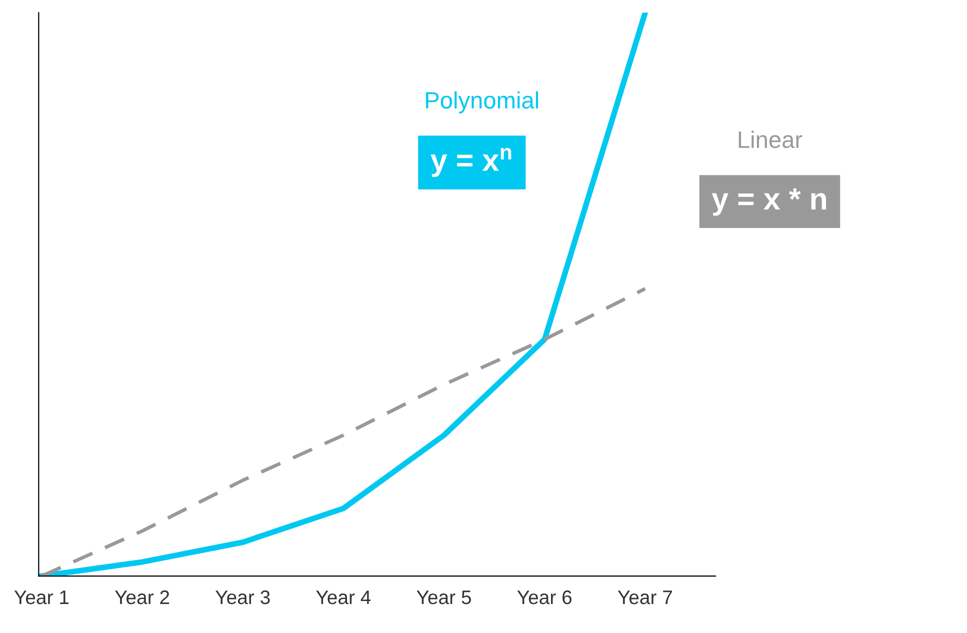 The height and width of the screenshot is (633, 967). What do you see at coordinates (769, 202) in the screenshot?
I see `annotation: y = x * n` at bounding box center [769, 202].